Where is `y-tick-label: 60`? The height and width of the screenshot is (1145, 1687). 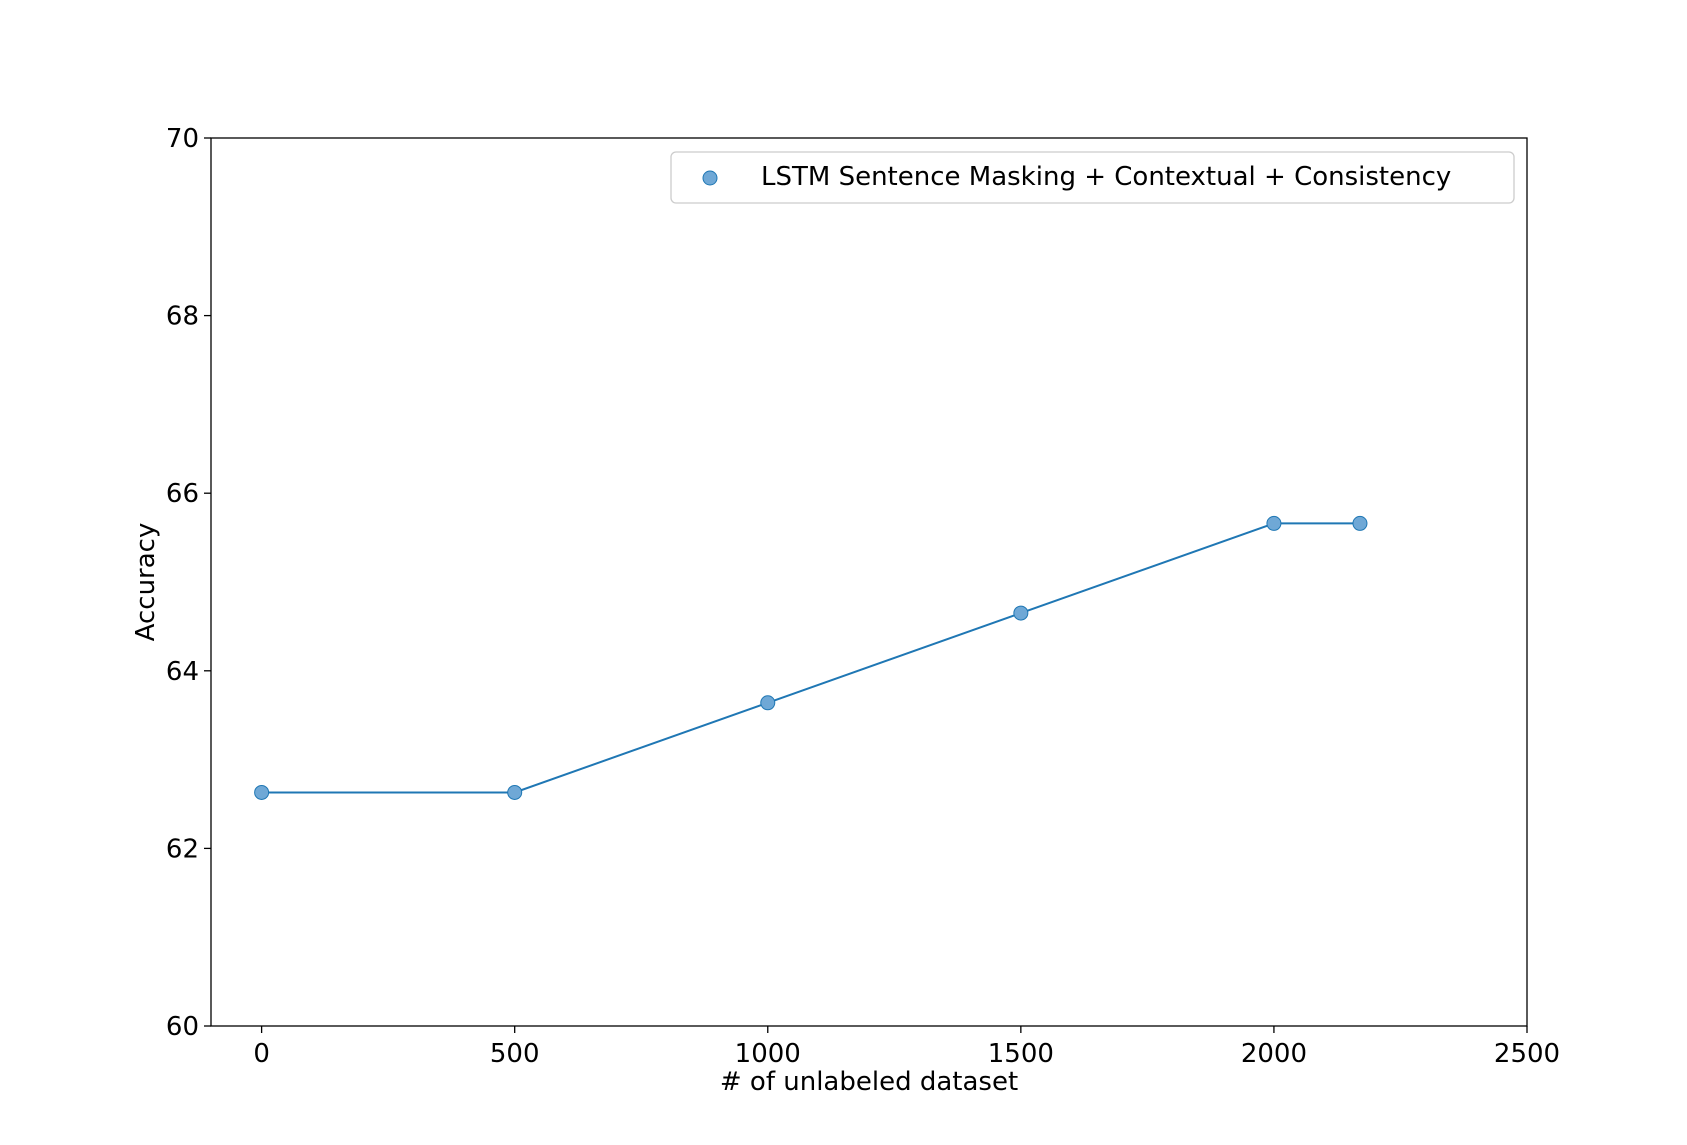
y-tick-label: 60 is located at coordinates (182, 1027).